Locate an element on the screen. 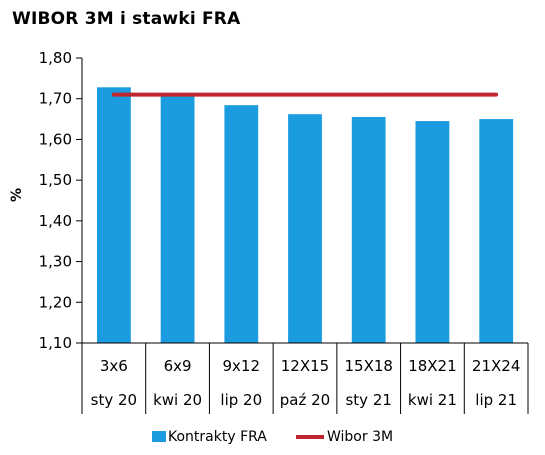 The image size is (545, 455). y-axis-title-group: % is located at coordinates (17, 195).